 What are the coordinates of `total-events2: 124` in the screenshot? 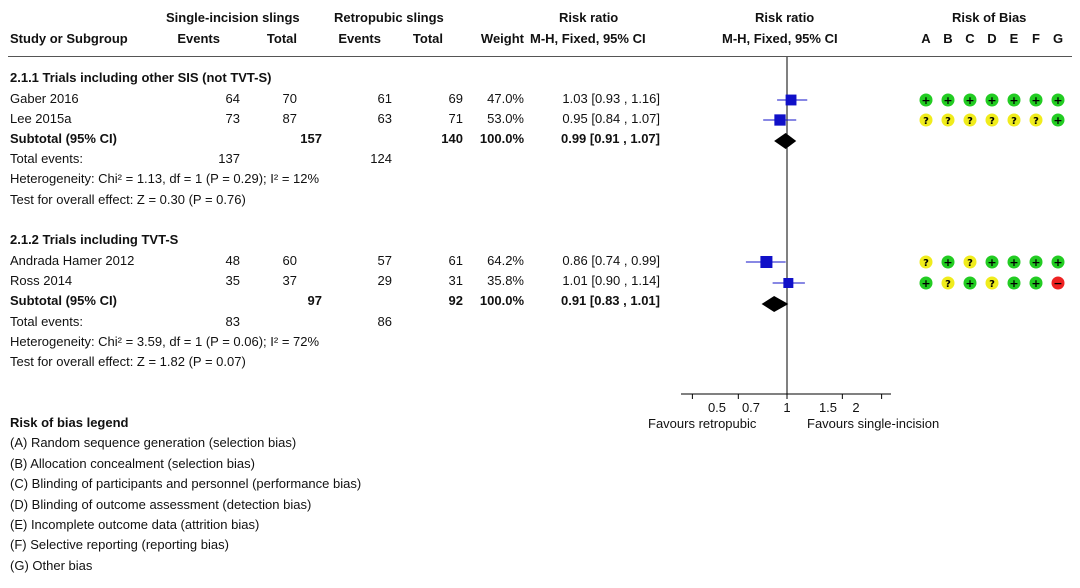 It's located at (381, 158).